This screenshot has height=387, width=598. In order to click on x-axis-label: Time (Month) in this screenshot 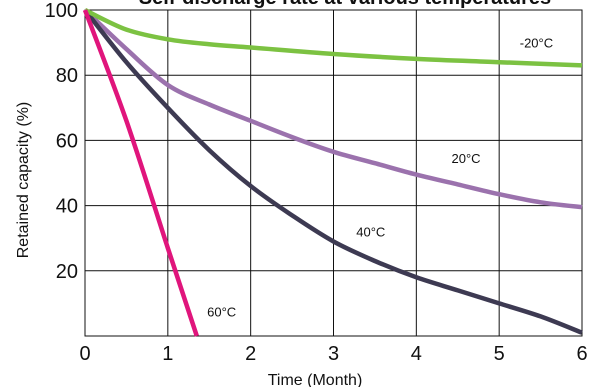, I will do `click(315, 379)`.